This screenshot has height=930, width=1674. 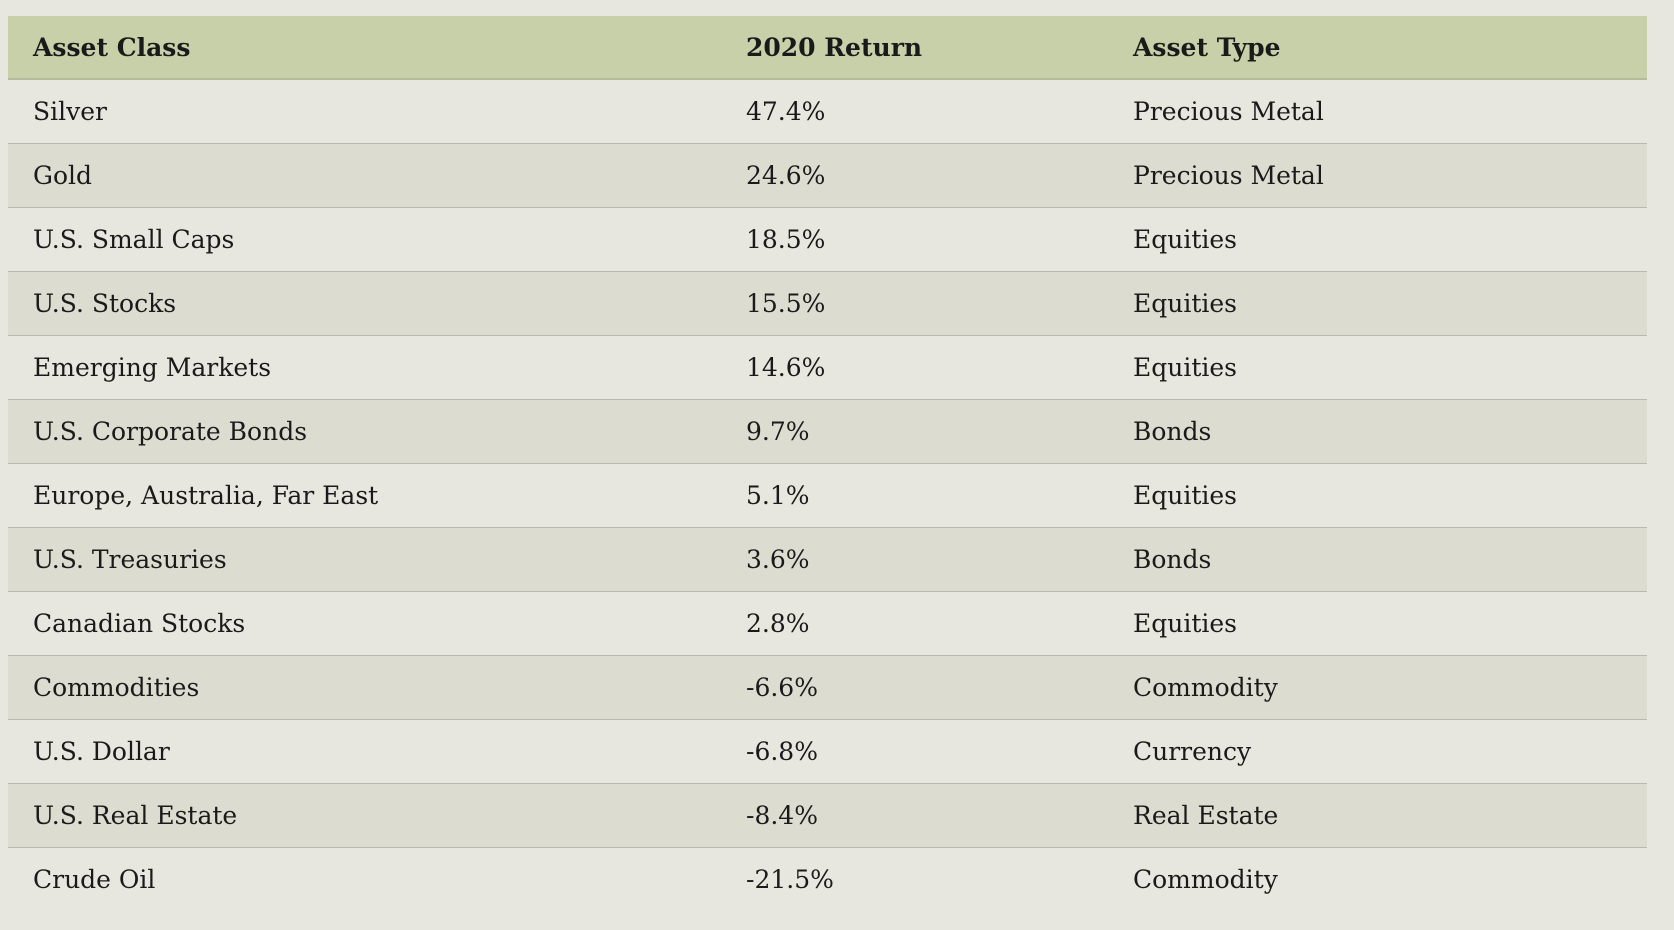 What do you see at coordinates (364, 367) in the screenshot?
I see `table-cell: Emerging Markets` at bounding box center [364, 367].